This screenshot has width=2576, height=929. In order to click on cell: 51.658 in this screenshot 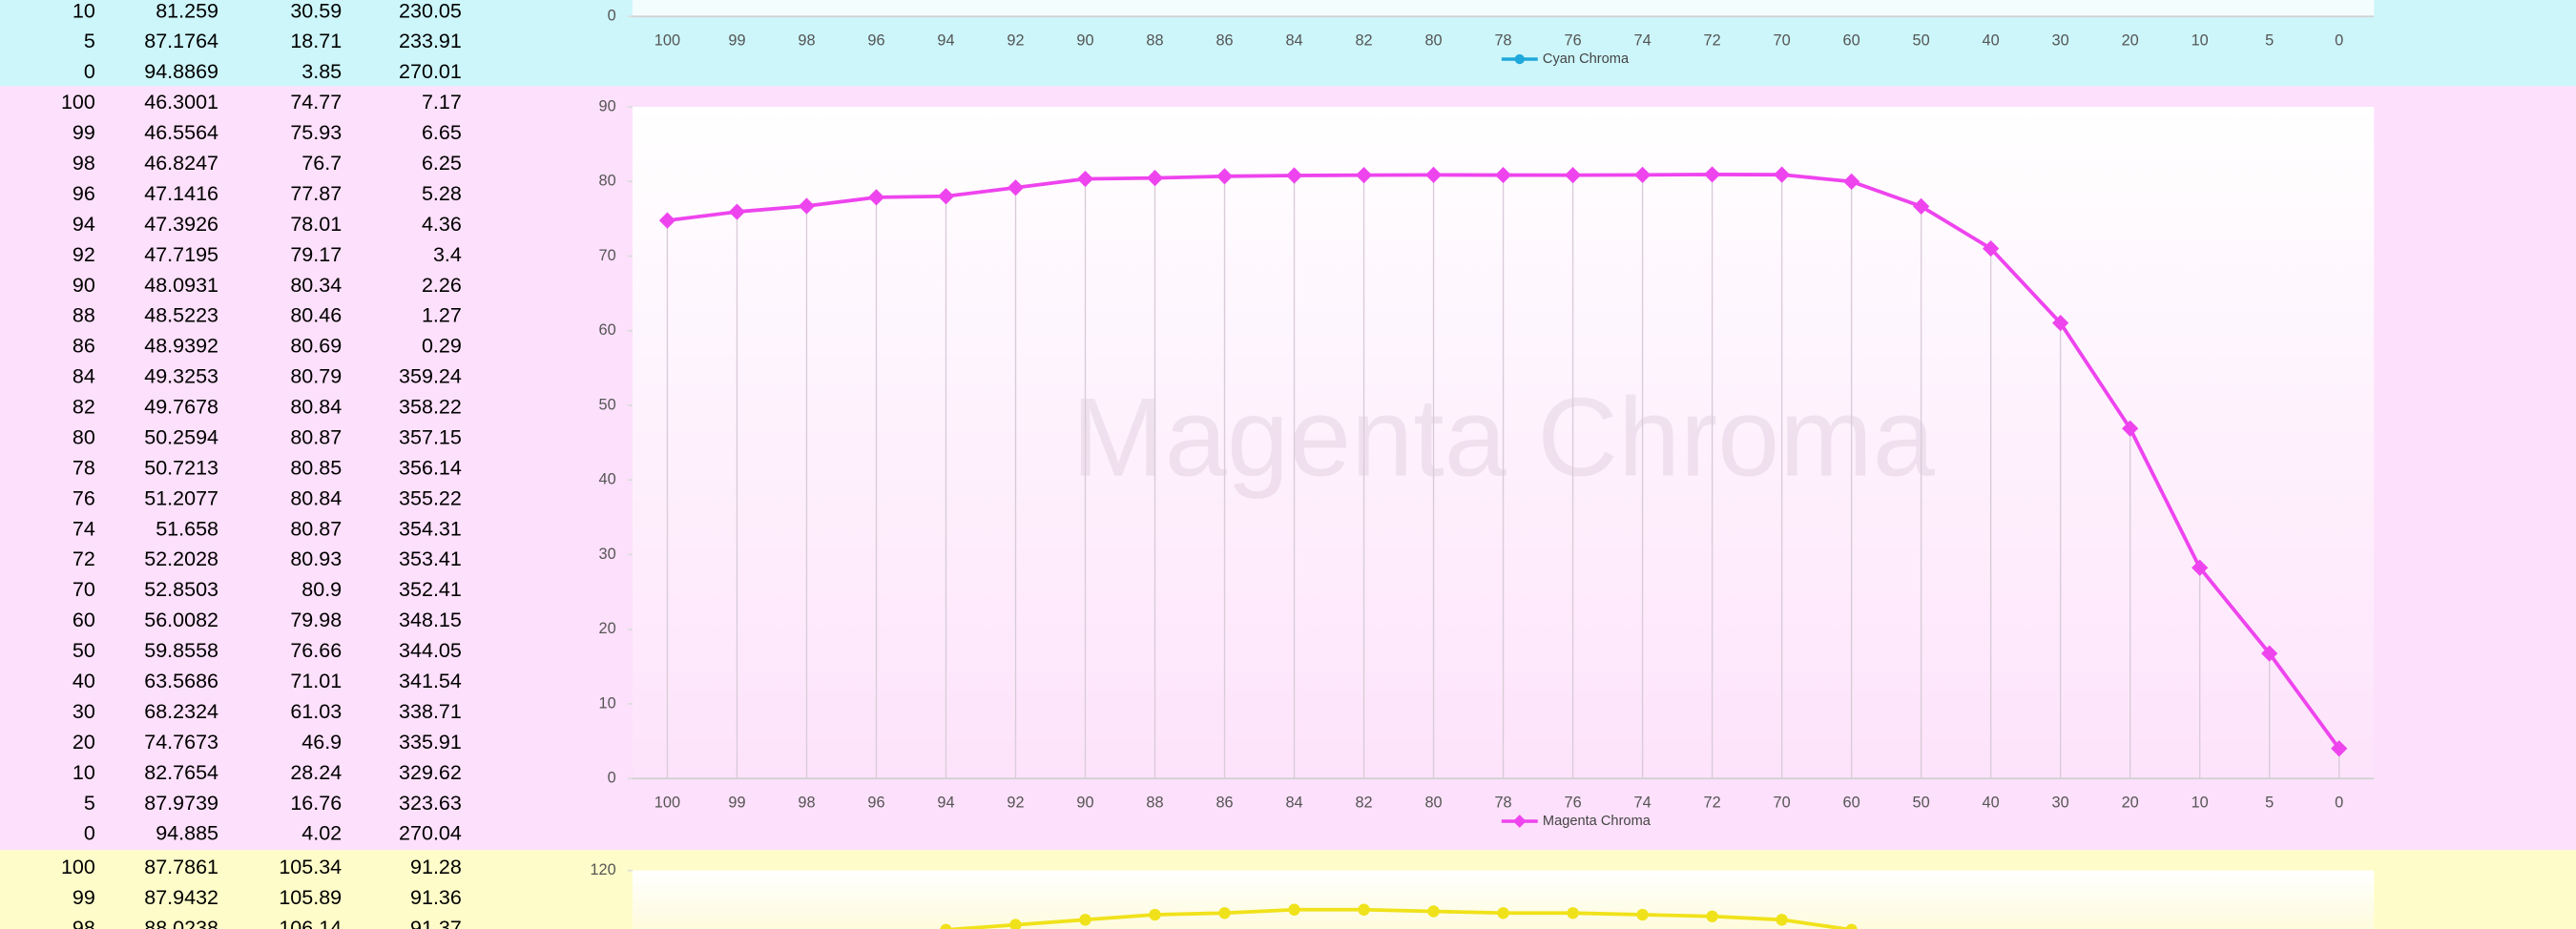, I will do `click(187, 529)`.